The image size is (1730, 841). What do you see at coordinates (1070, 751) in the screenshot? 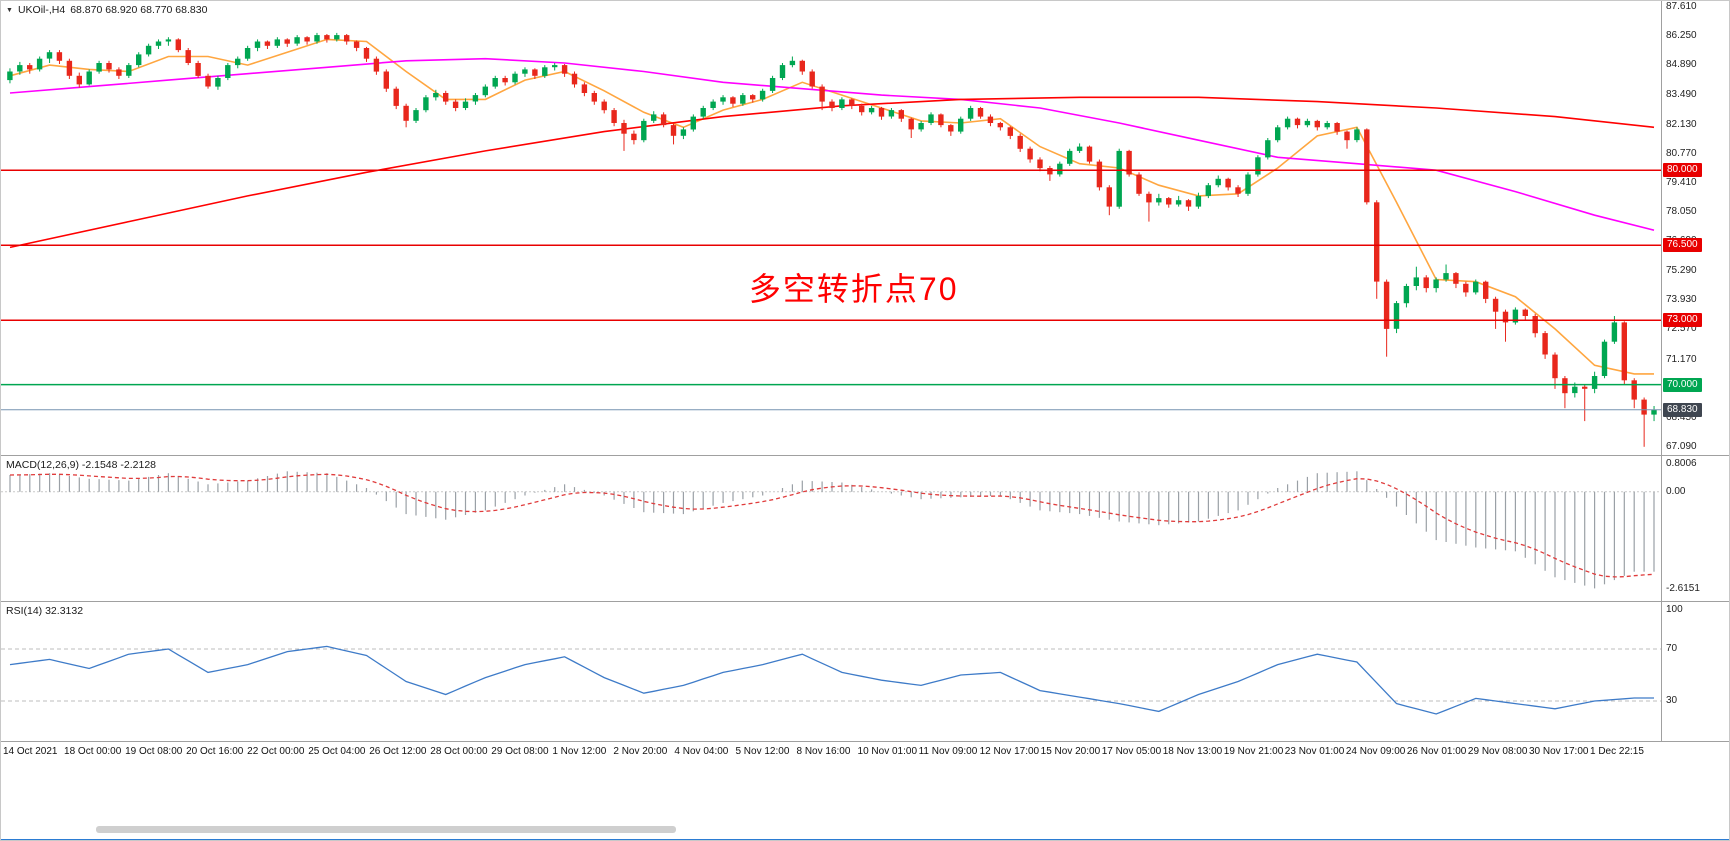
I see `time-tick: 15 Nov 20:00` at bounding box center [1070, 751].